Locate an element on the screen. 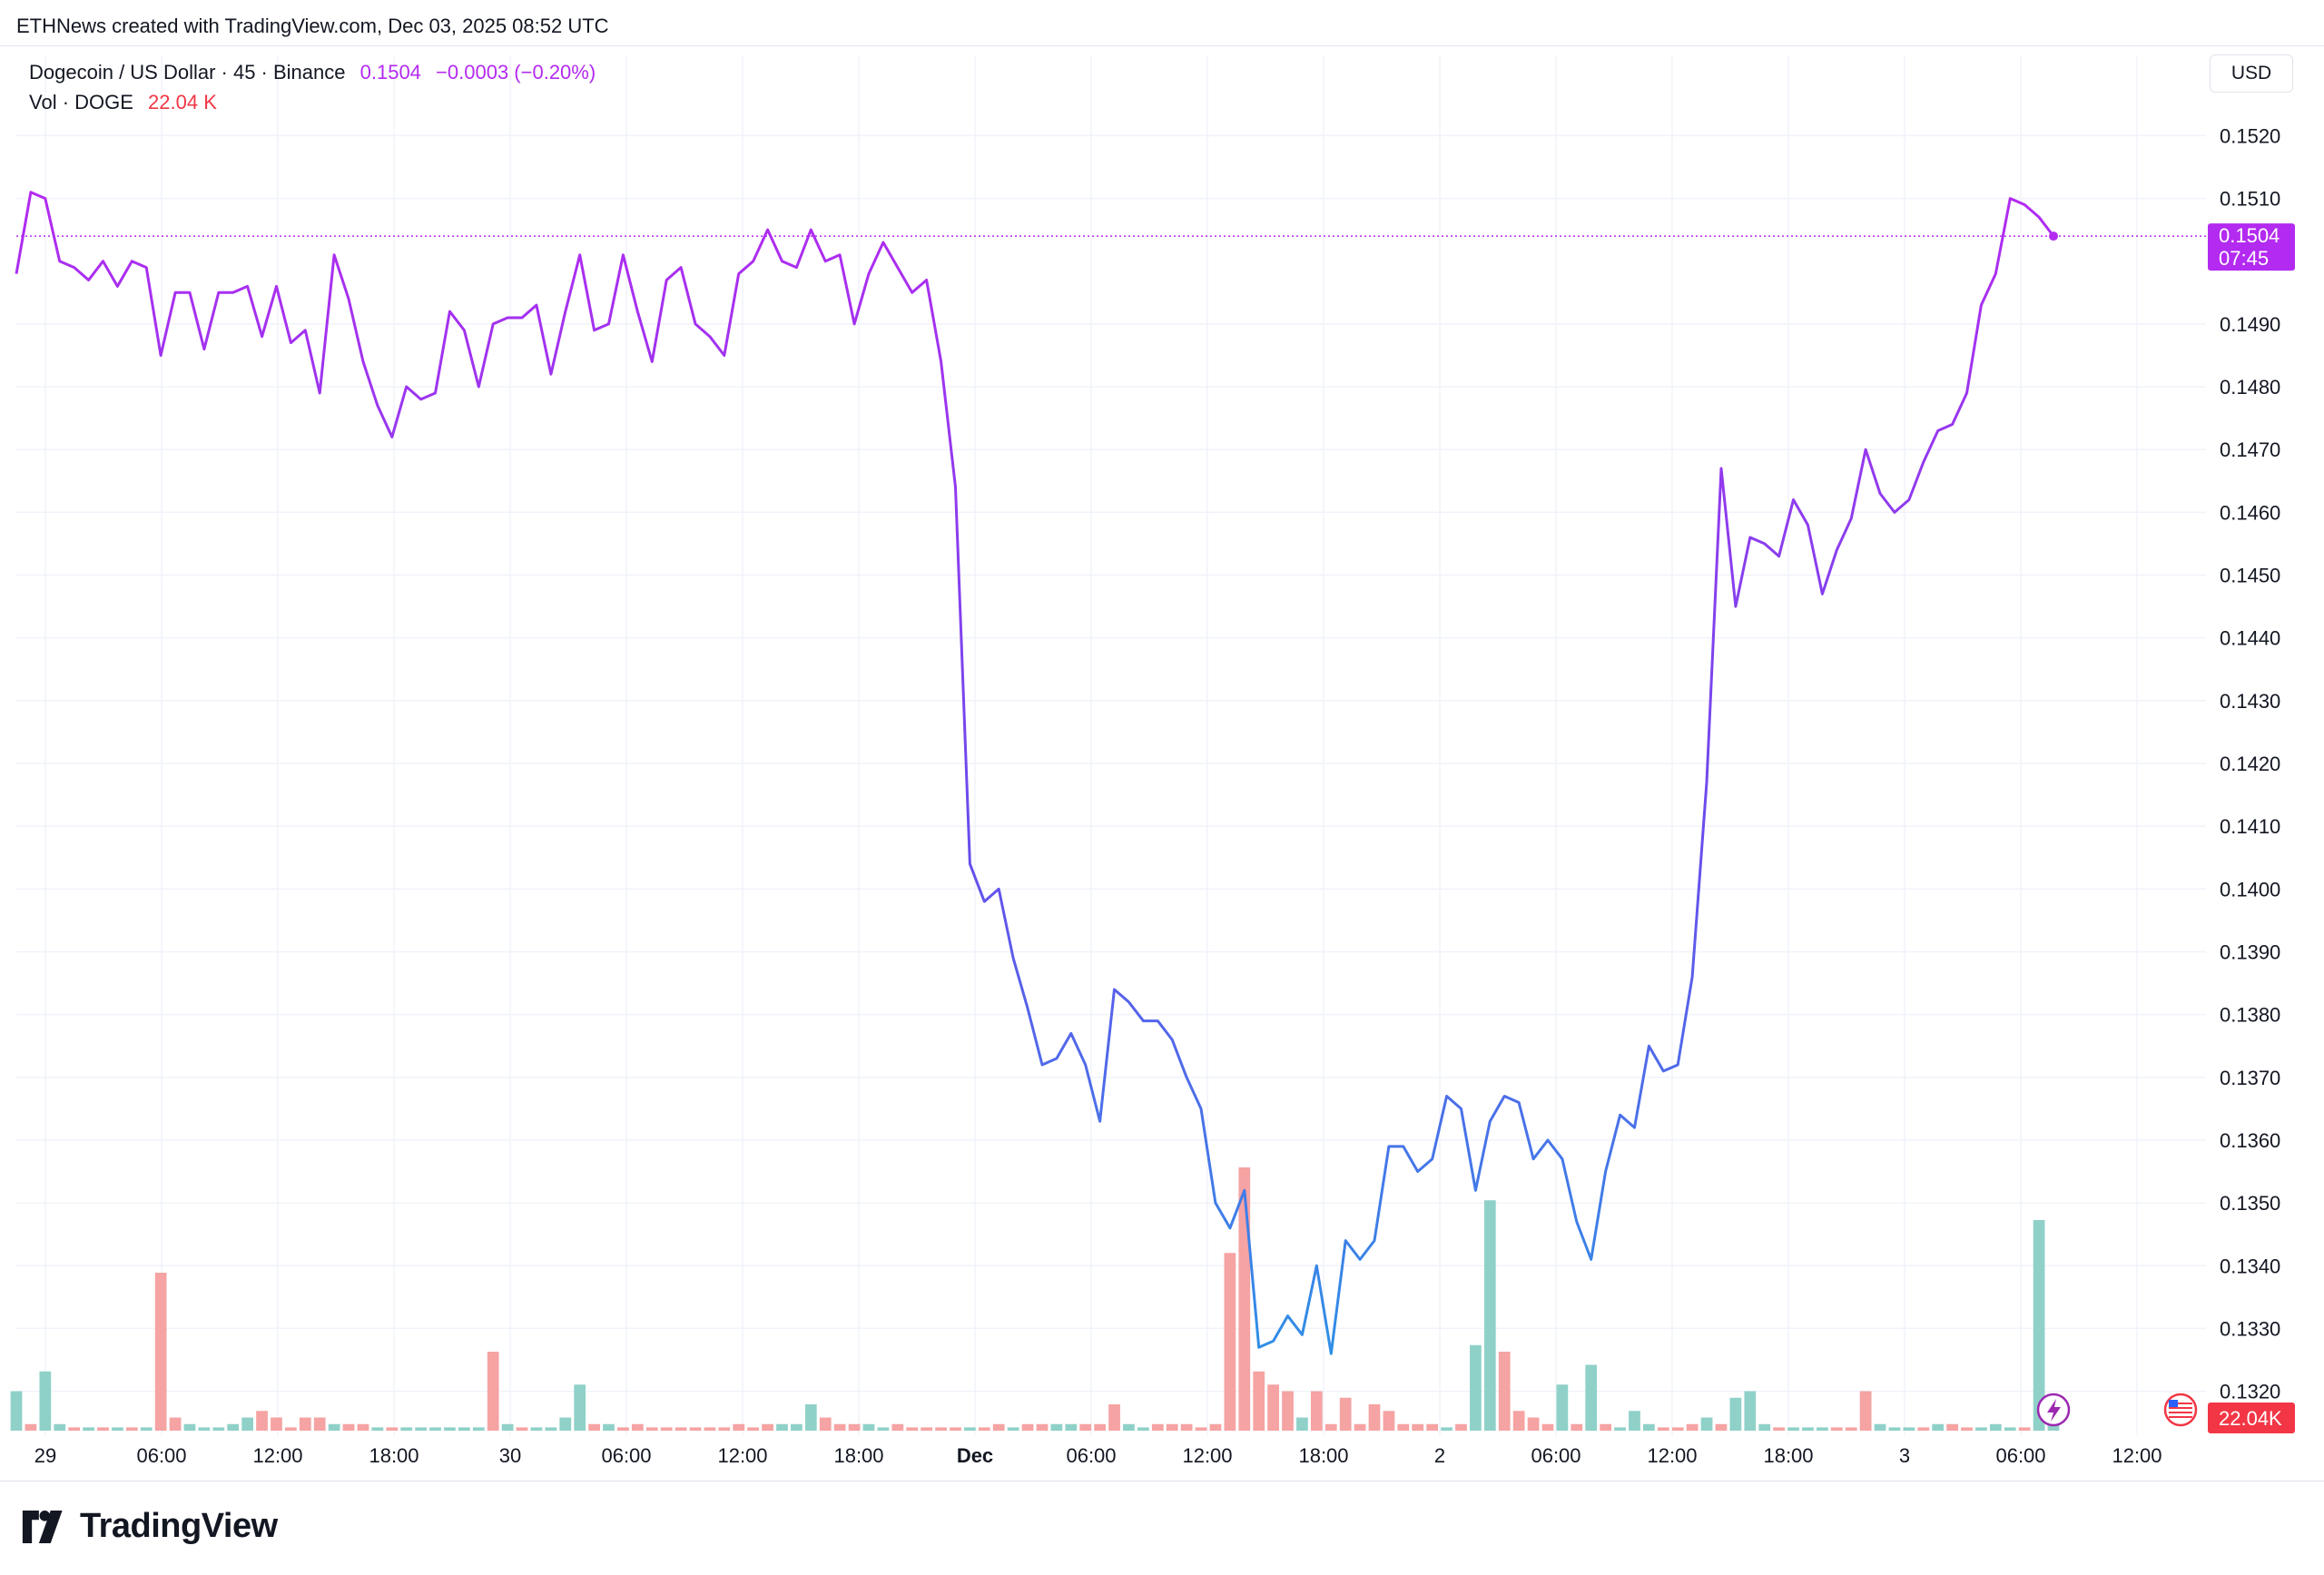 This screenshot has height=1575, width=2324. y-tick-label: 0.1380 is located at coordinates (2250, 1016).